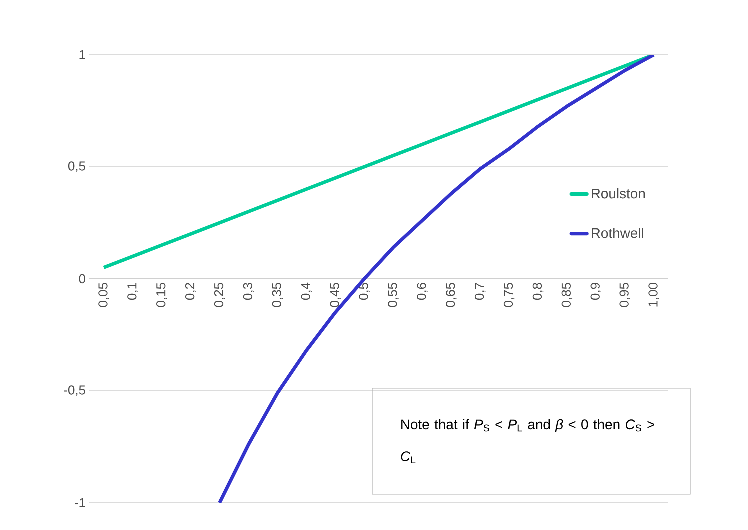 The height and width of the screenshot is (530, 748). What do you see at coordinates (618, 233) in the screenshot?
I see `legend-label: Rothwell` at bounding box center [618, 233].